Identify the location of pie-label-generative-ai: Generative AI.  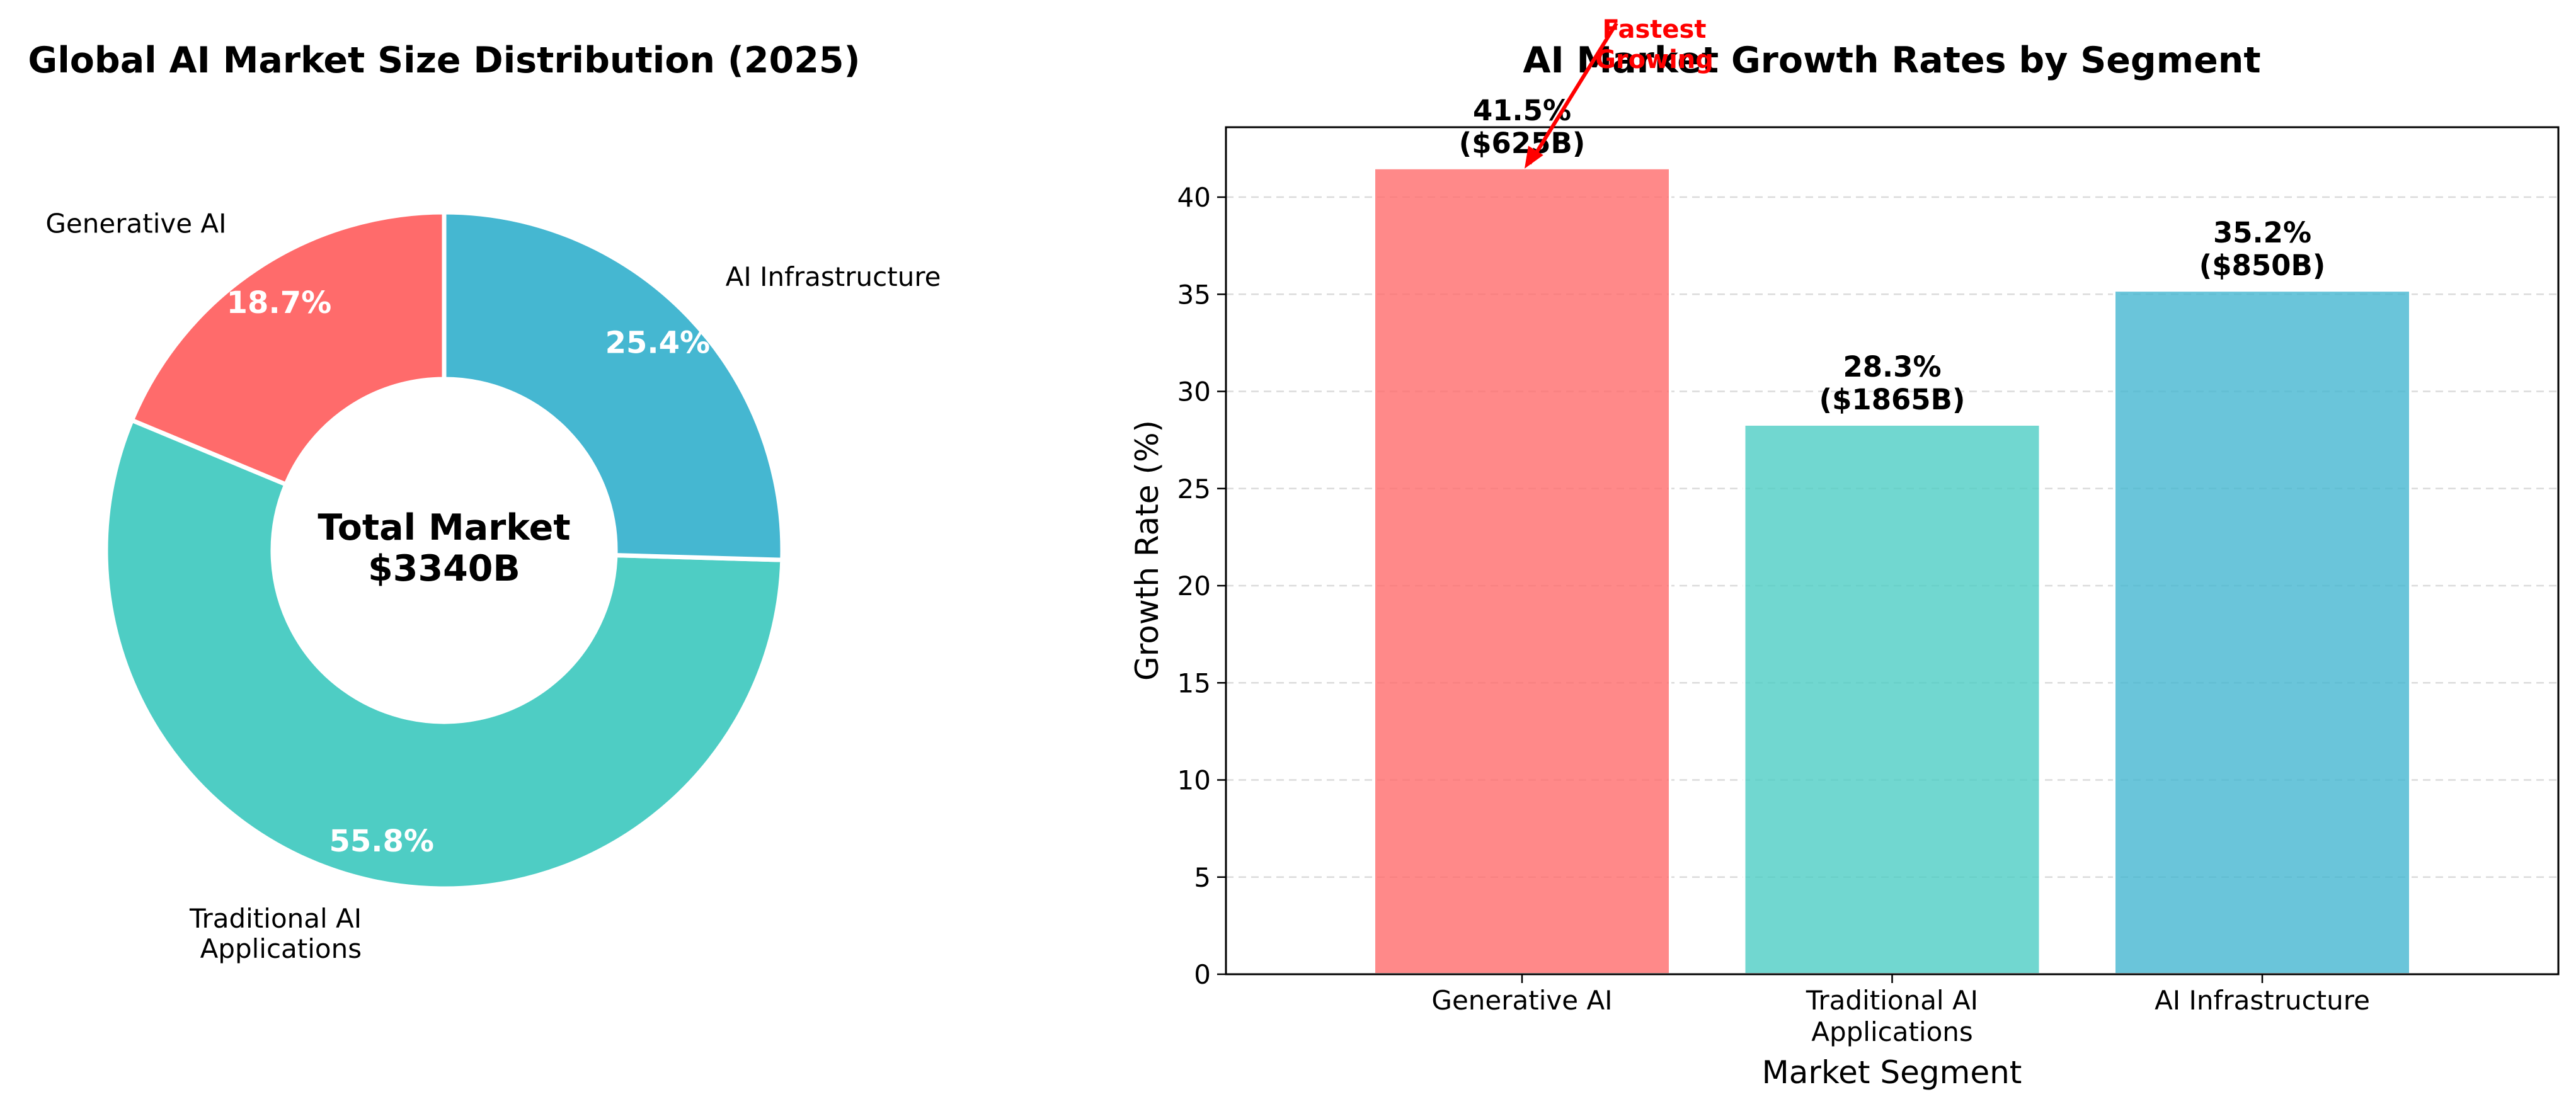
(135, 224).